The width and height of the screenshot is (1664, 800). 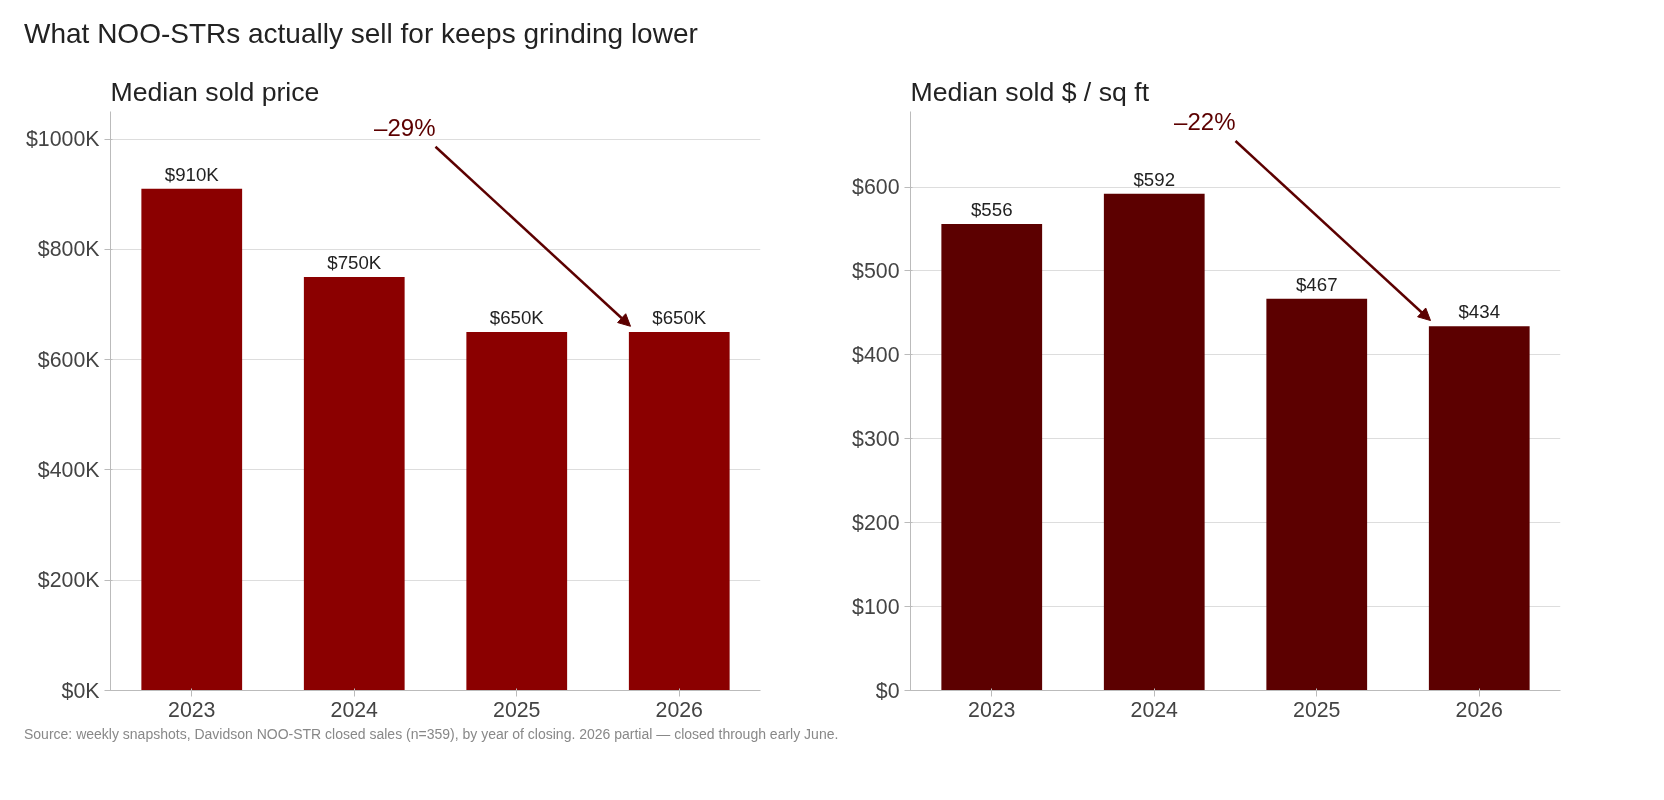 I want to click on y-tick-label: $400K, so click(x=68, y=469).